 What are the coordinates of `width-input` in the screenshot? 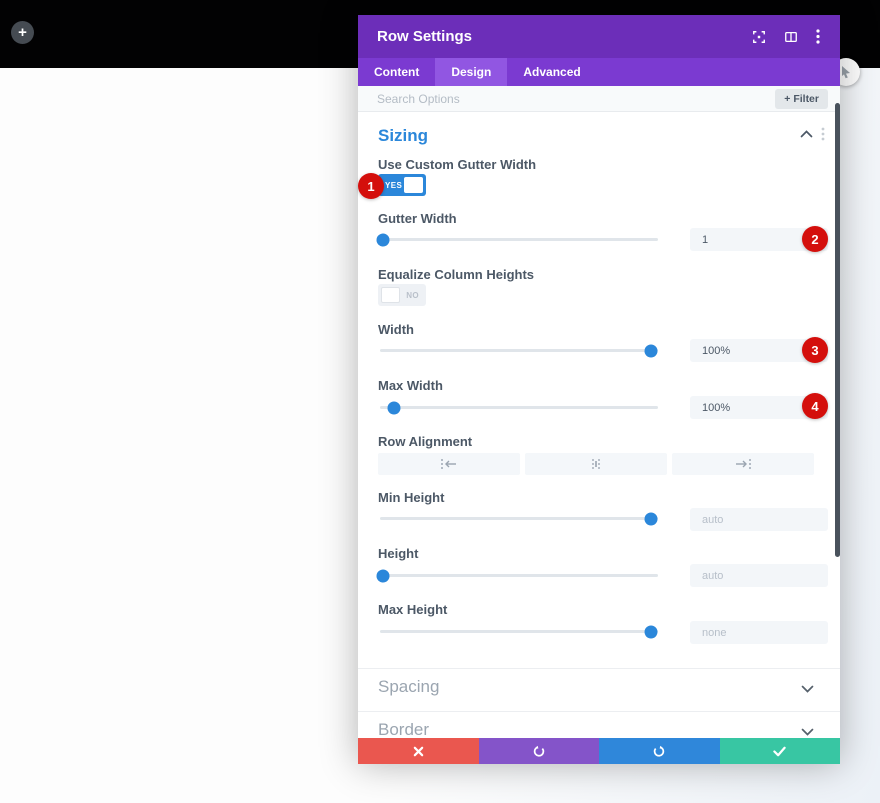 It's located at (759, 350).